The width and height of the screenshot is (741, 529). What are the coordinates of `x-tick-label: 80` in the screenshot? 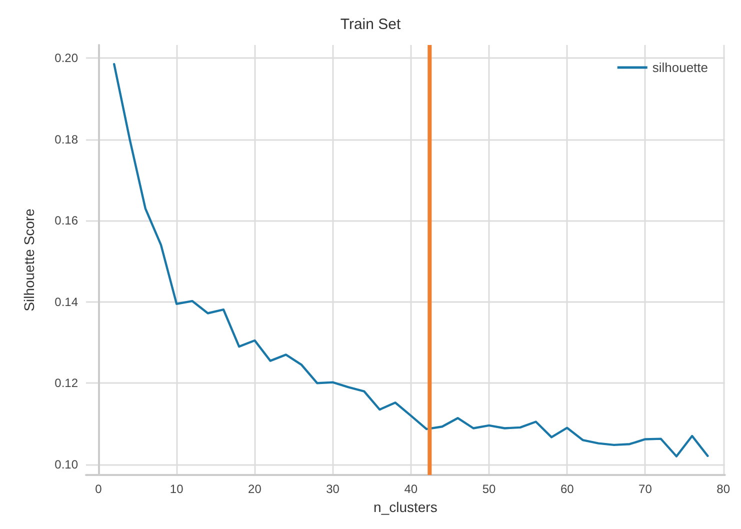 It's located at (723, 489).